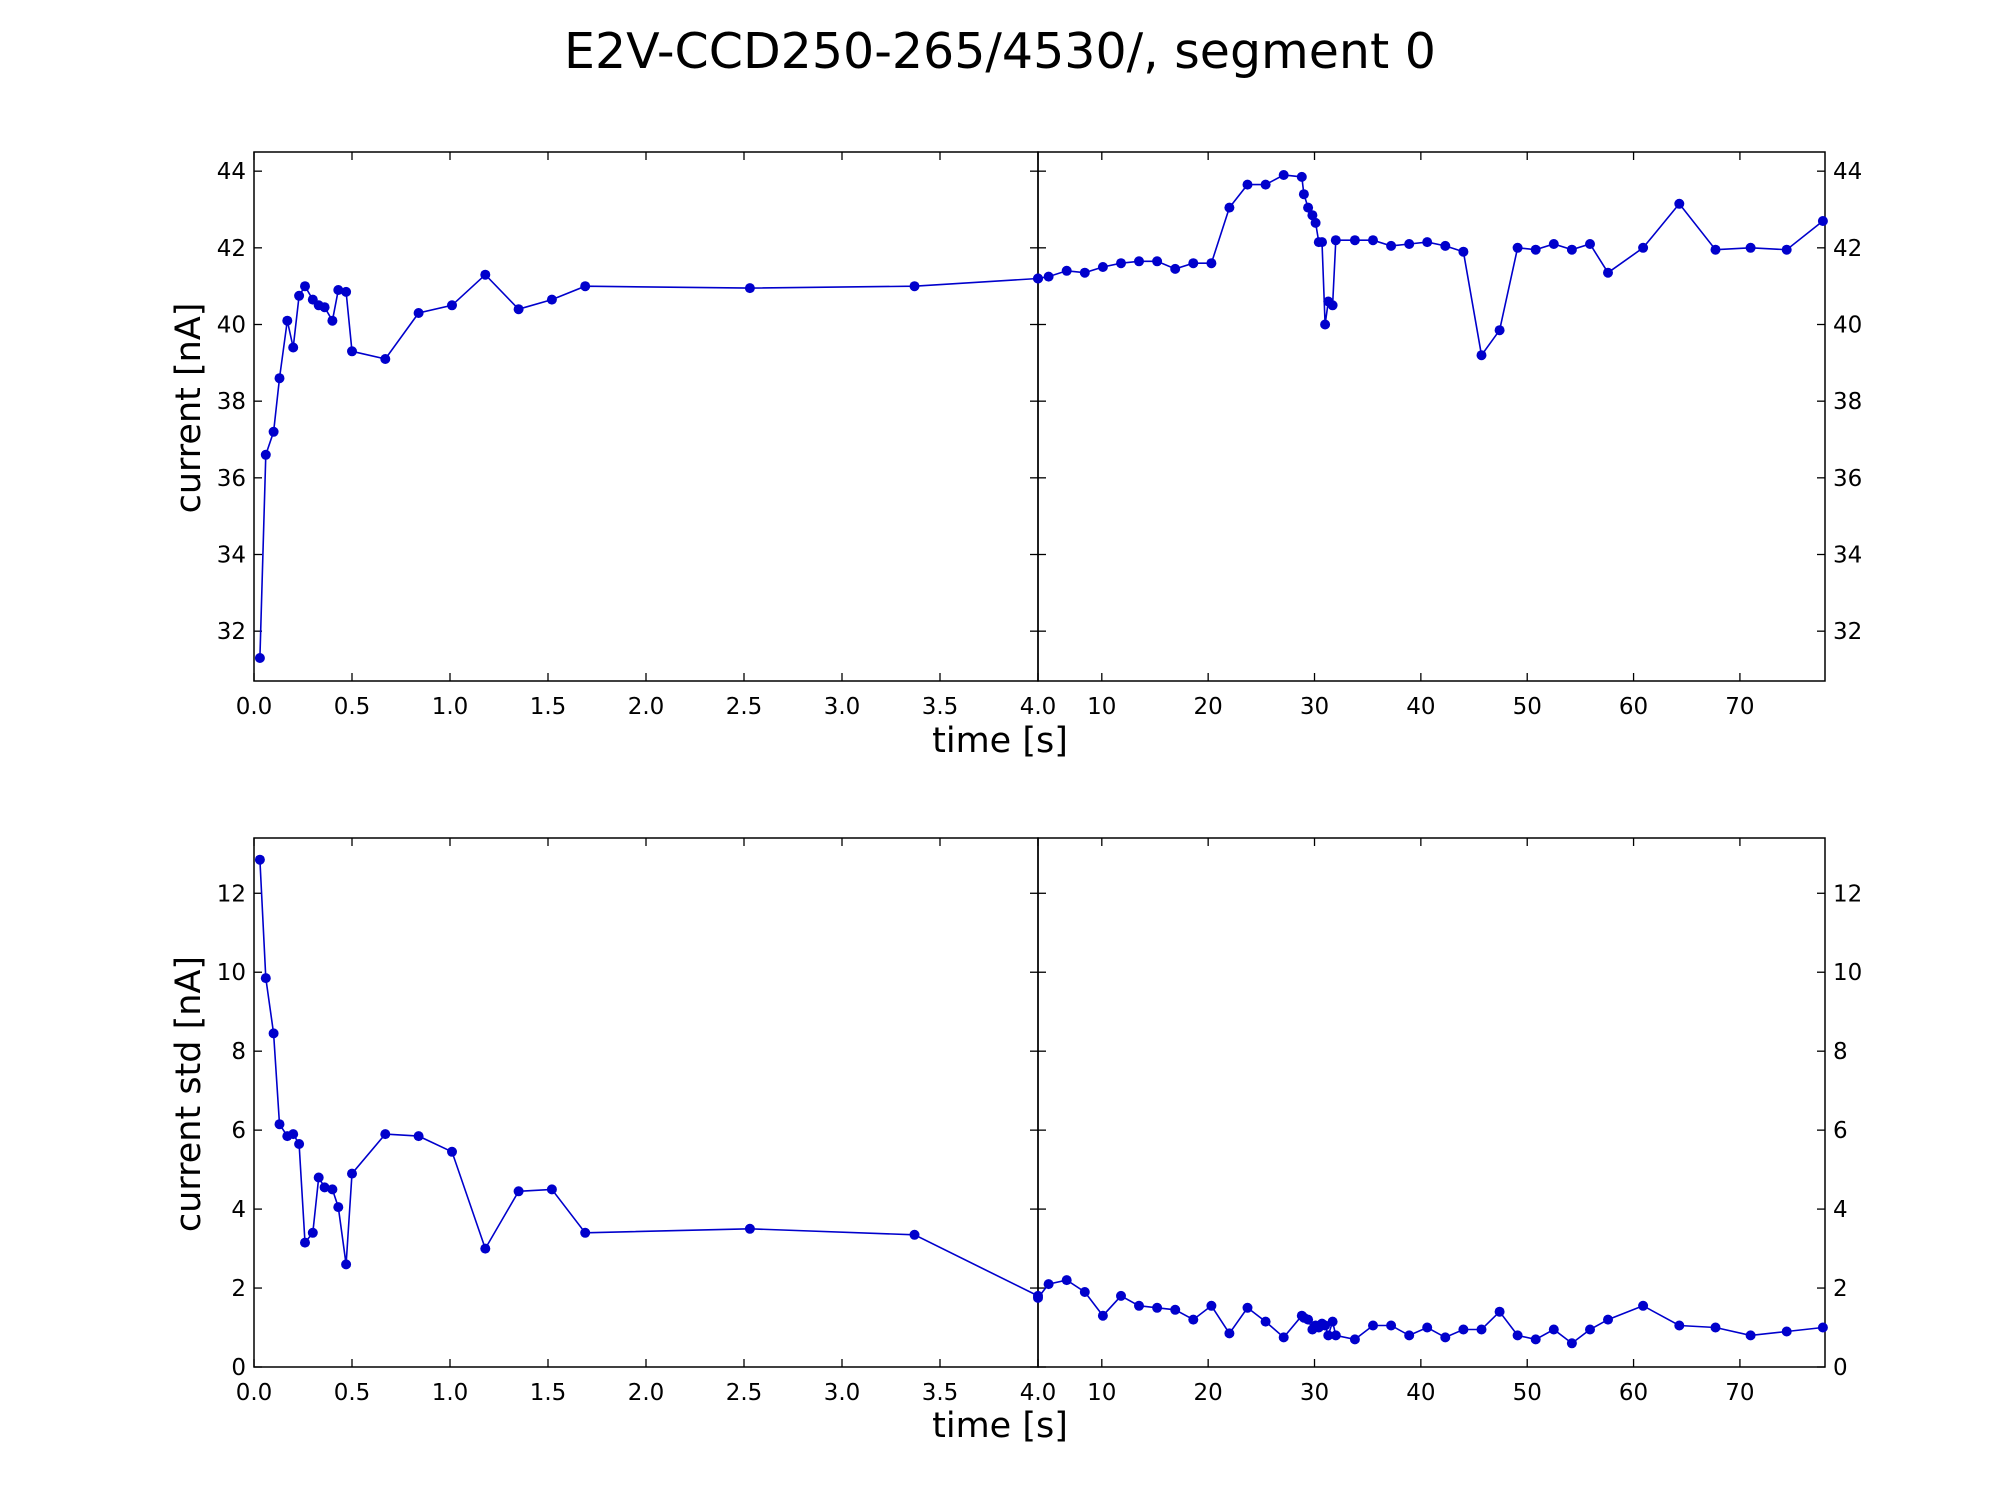 The width and height of the screenshot is (2000, 1500). I want to click on bottom-xtick-label-left: 3.5, so click(940, 1393).